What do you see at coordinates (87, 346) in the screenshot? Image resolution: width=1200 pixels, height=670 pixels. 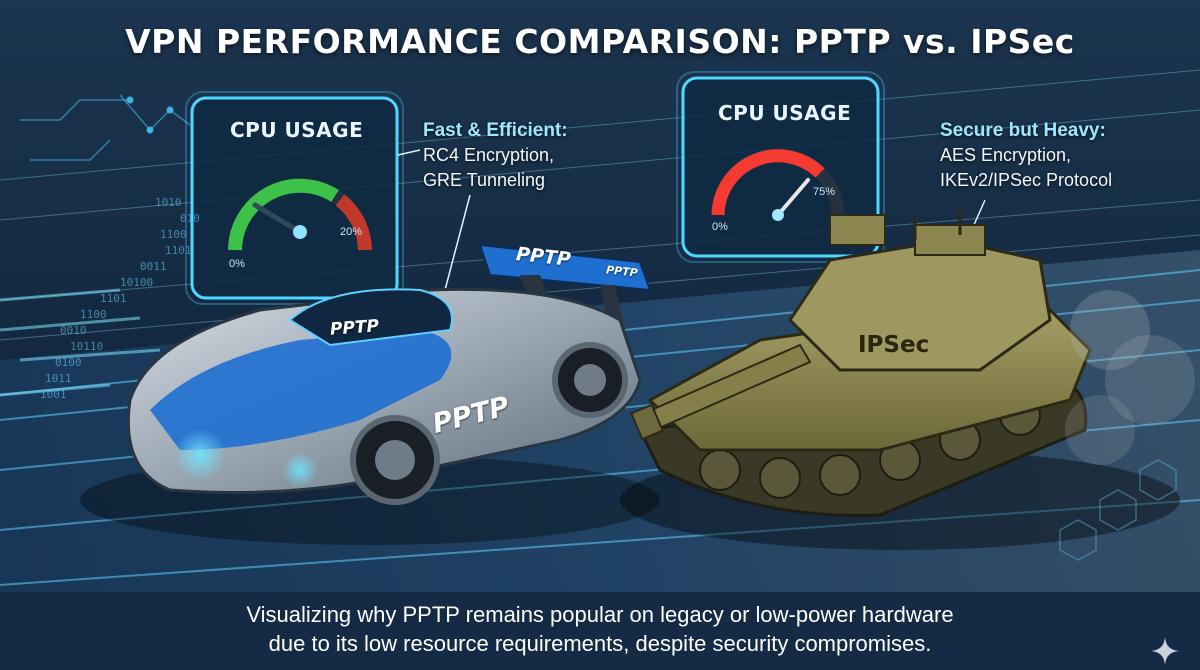 I see `binary-line: 10110` at bounding box center [87, 346].